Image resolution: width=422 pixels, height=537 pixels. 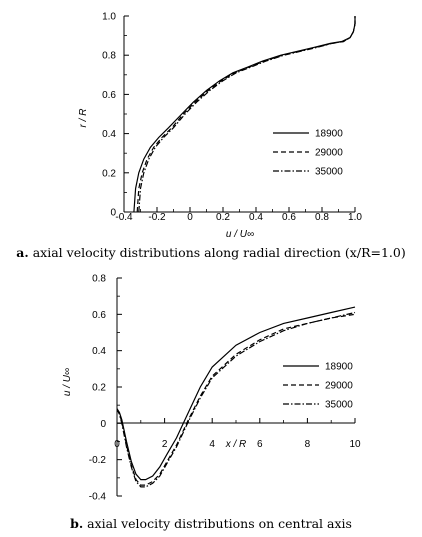 What do you see at coordinates (98, 497) in the screenshot?
I see `y-tick-label: -0.4` at bounding box center [98, 497].